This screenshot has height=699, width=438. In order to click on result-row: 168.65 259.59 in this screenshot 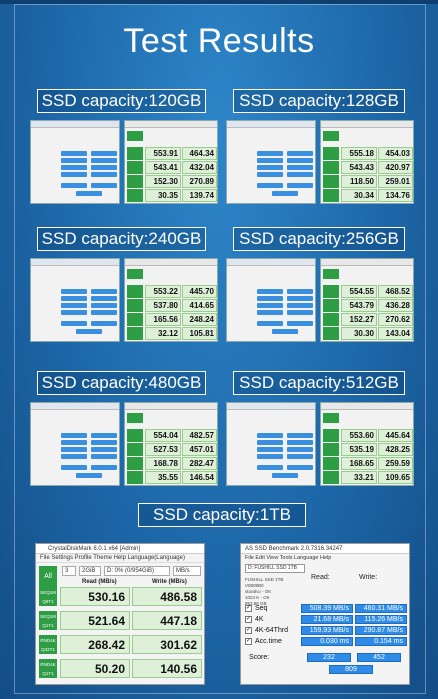, I will do `click(368, 464)`.